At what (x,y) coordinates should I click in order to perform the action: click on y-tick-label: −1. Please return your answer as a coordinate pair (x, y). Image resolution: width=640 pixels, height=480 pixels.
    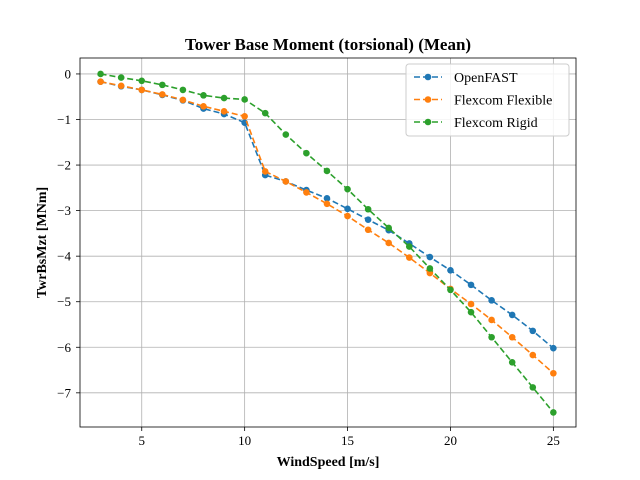
    Looking at the image, I should click on (64, 119).